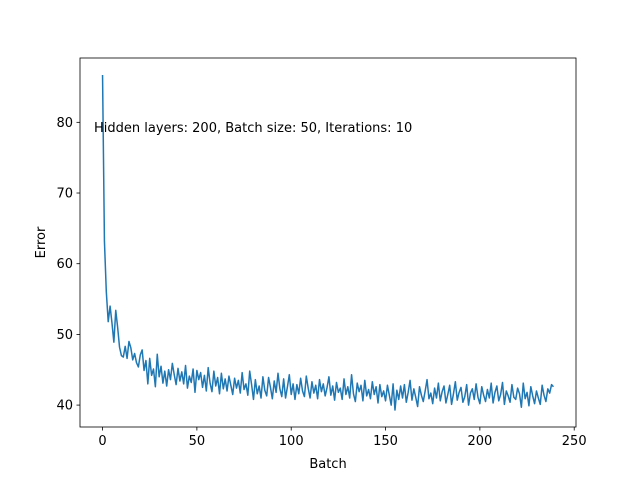 This screenshot has height=480, width=640. What do you see at coordinates (102, 441) in the screenshot?
I see `x-tick-label: 0` at bounding box center [102, 441].